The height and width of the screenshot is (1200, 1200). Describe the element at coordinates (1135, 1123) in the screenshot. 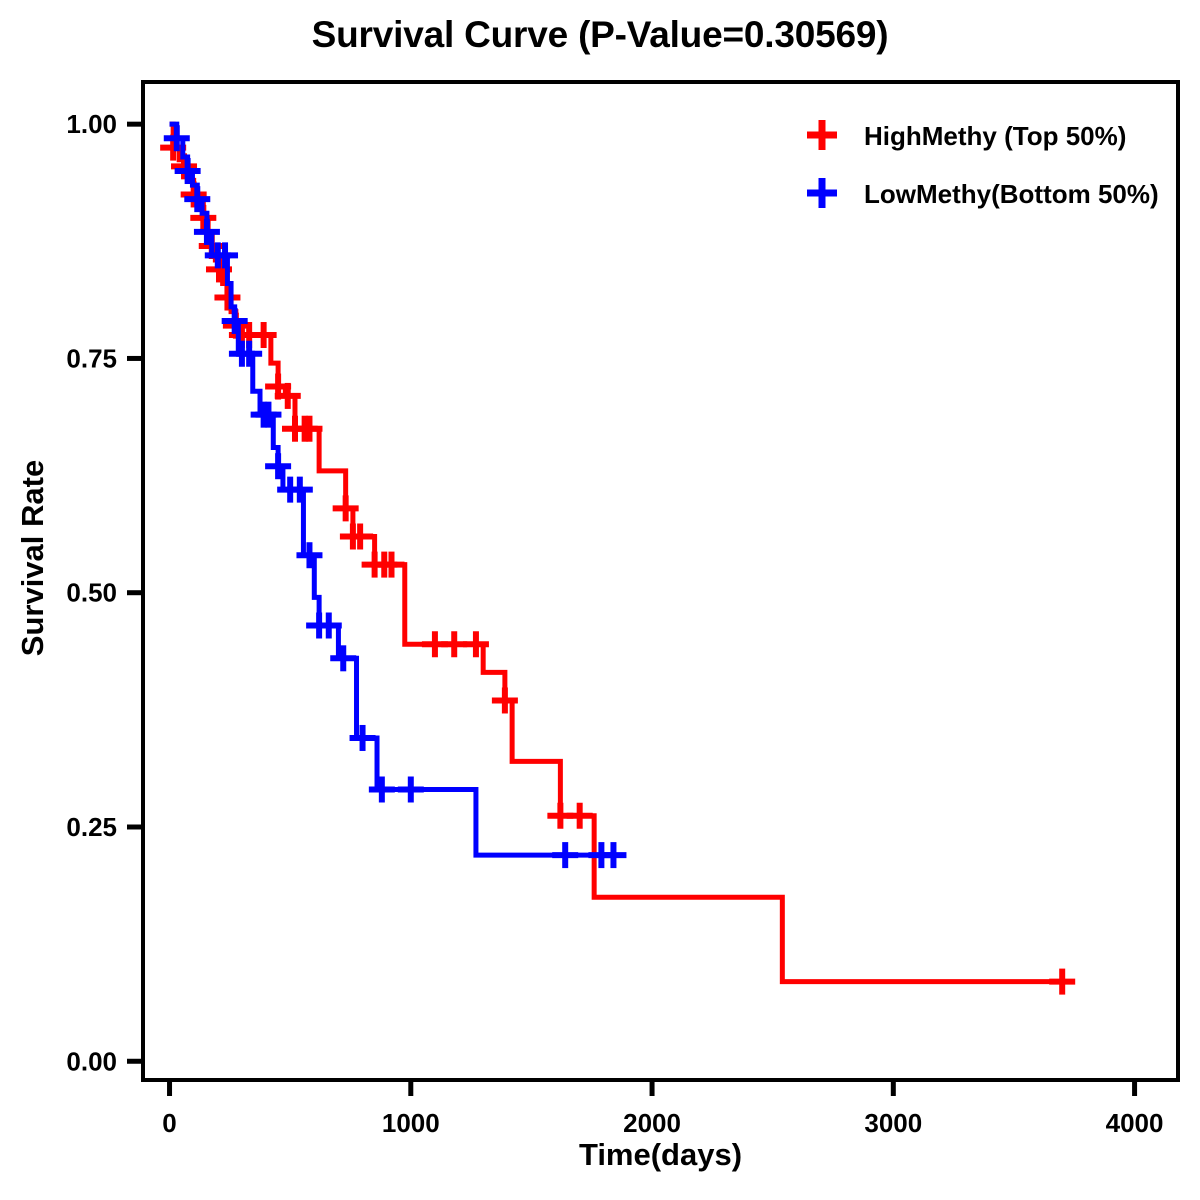

I see `x-tick-label: 4000` at that location.